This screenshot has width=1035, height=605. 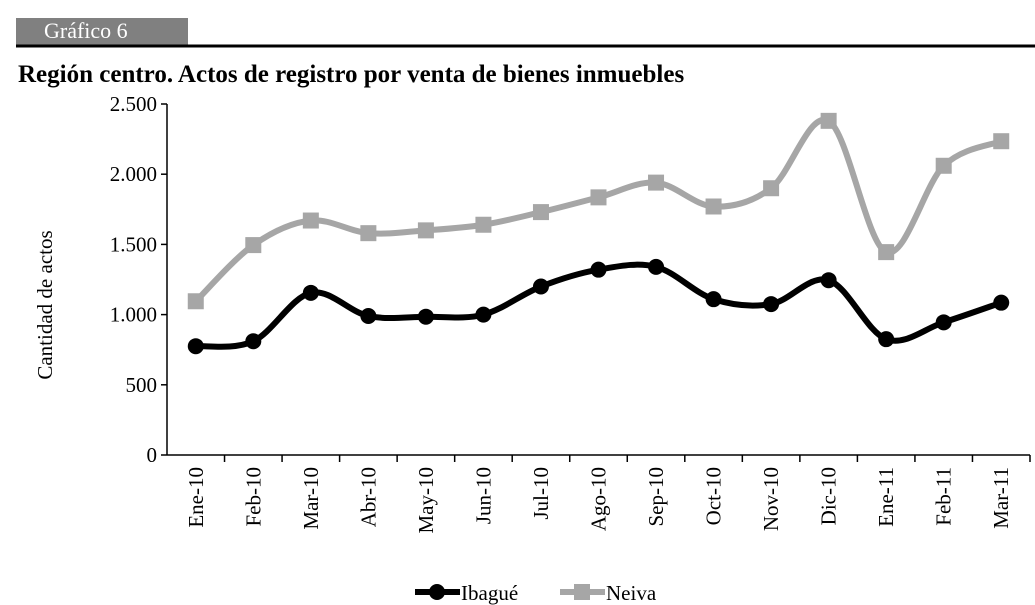 I want to click on x-tick-label: Sep-10, so click(x=656, y=497).